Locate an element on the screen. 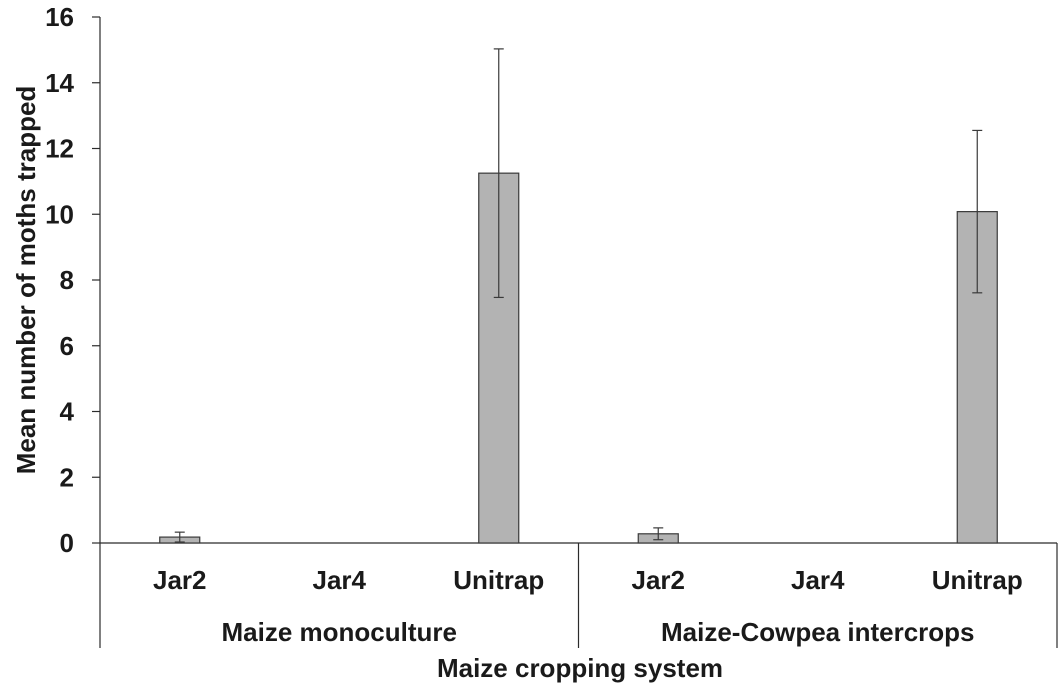  y-tick-label: 14 is located at coordinates (59, 83).